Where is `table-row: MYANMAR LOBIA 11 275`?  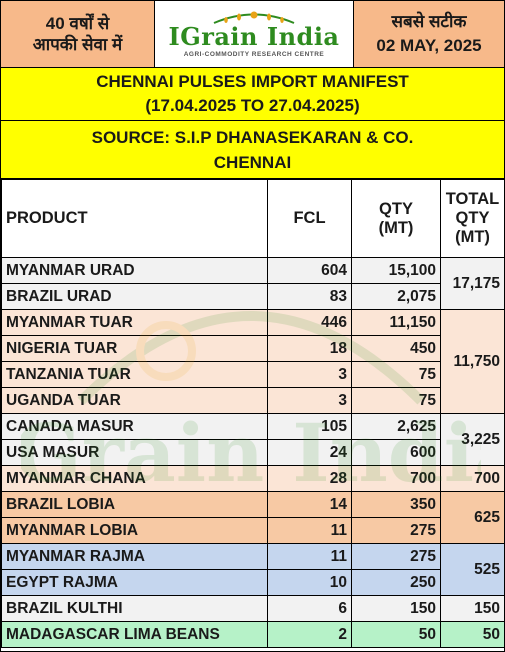
table-row: MYANMAR LOBIA 11 275 is located at coordinates (253, 530).